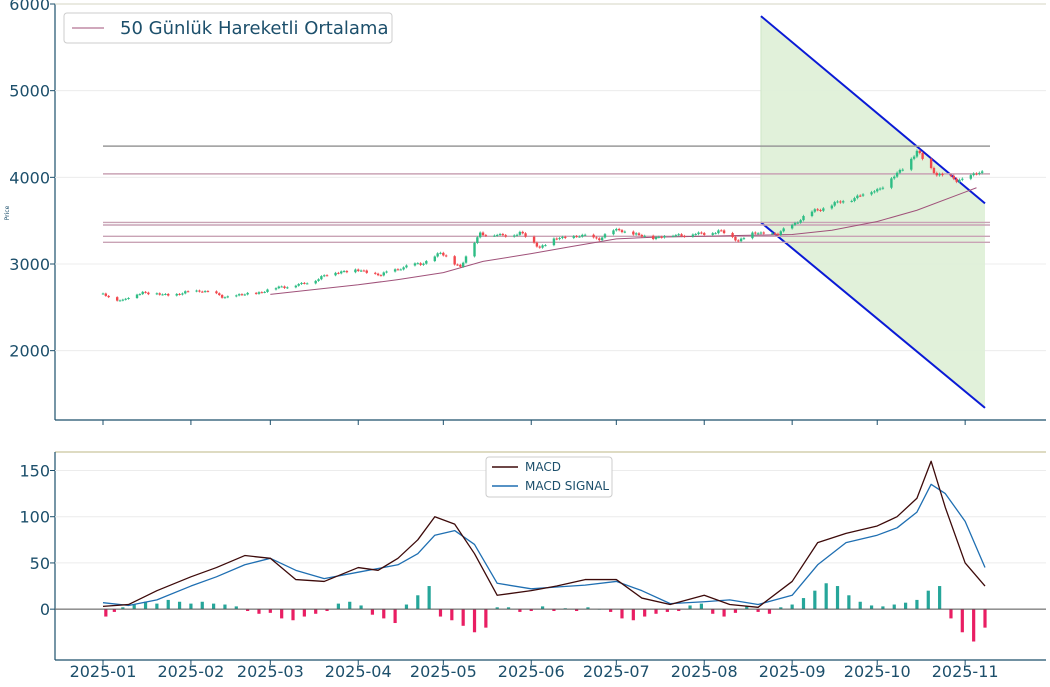  I want to click on macd-legend-label-signal: MACD SIGNAL, so click(567, 486).